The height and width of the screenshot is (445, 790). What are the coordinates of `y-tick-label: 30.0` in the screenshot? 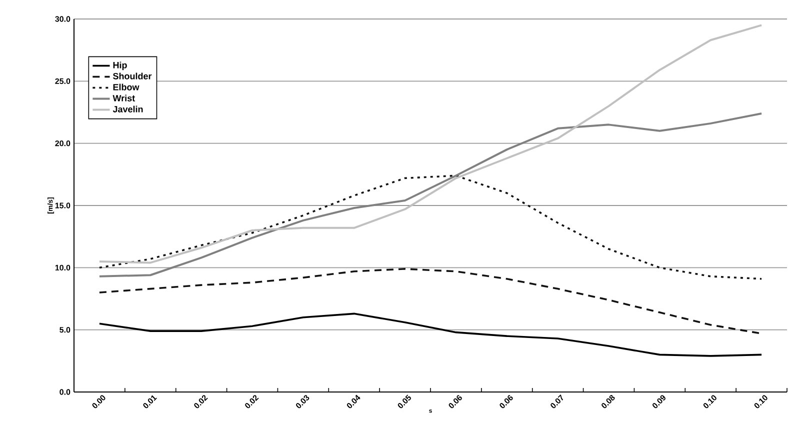 It's located at (62, 19).